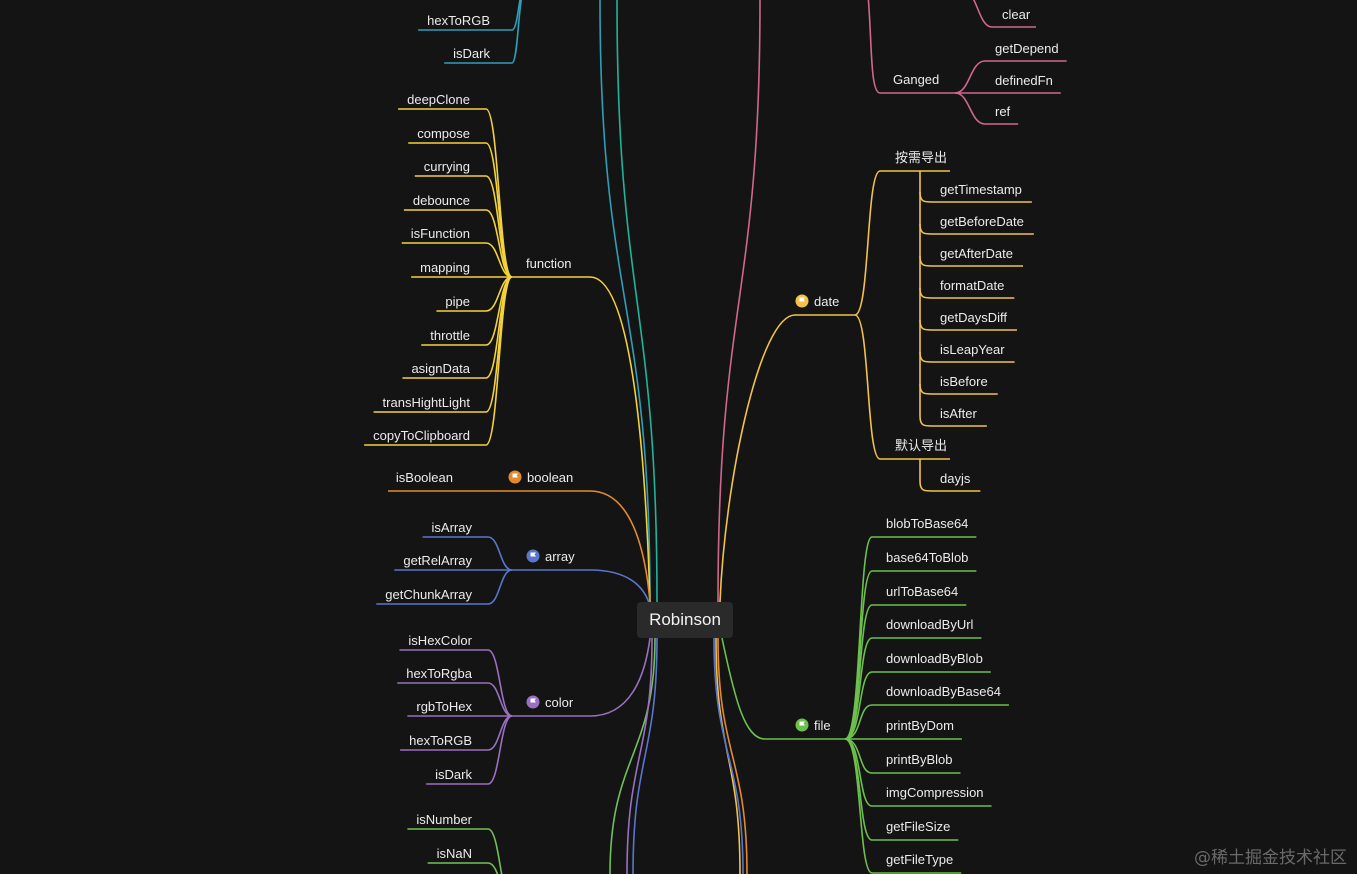  What do you see at coordinates (1024, 80) in the screenshot?
I see `leaf-node: definedFn` at bounding box center [1024, 80].